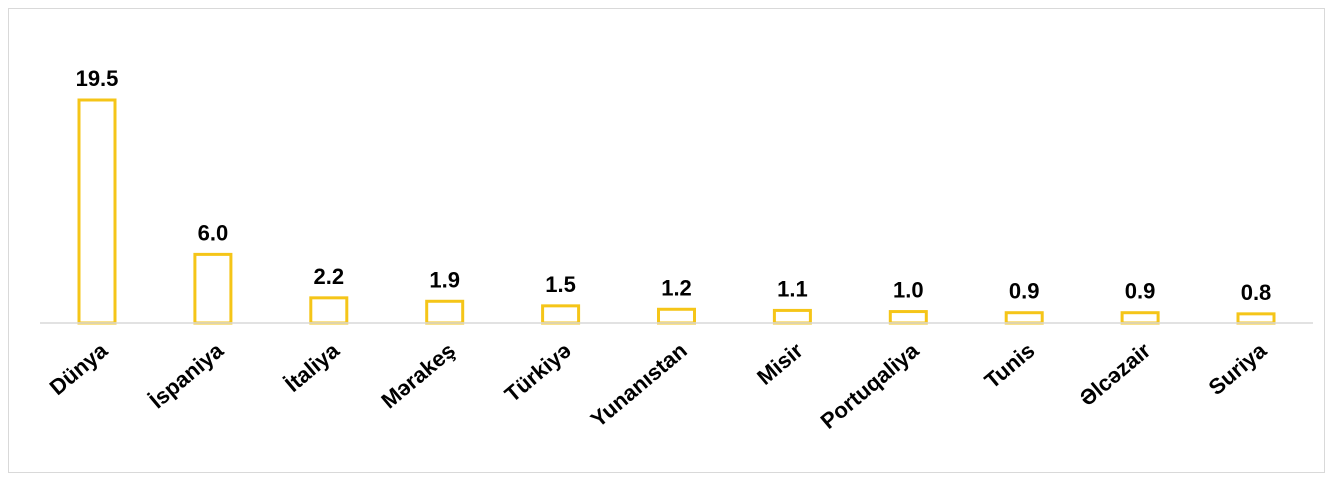 The image size is (1333, 481). What do you see at coordinates (538, 372) in the screenshot?
I see `category-label-4: Türkiyə` at bounding box center [538, 372].